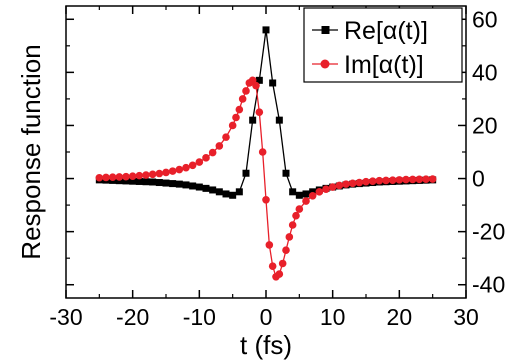 The image size is (522, 360). Describe the element at coordinates (31, 151) in the screenshot. I see `y-axis-title: Response function` at that location.